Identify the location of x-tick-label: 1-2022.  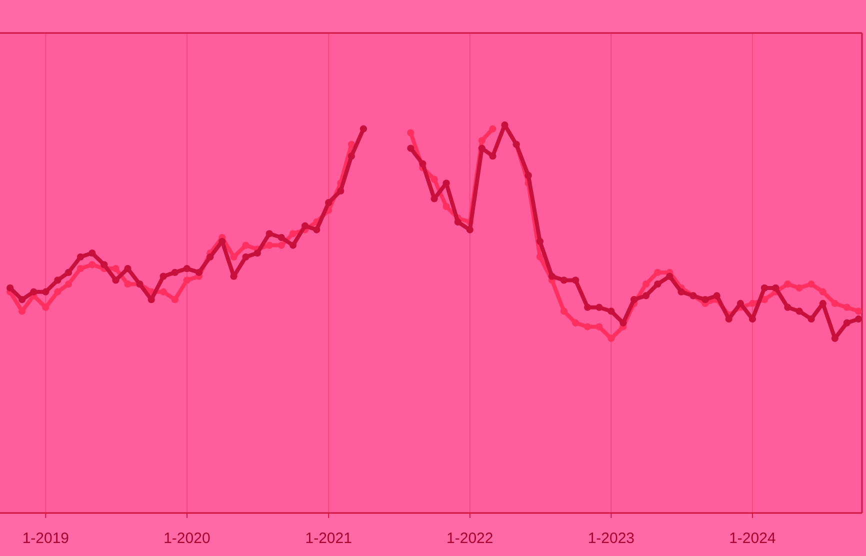
(470, 538).